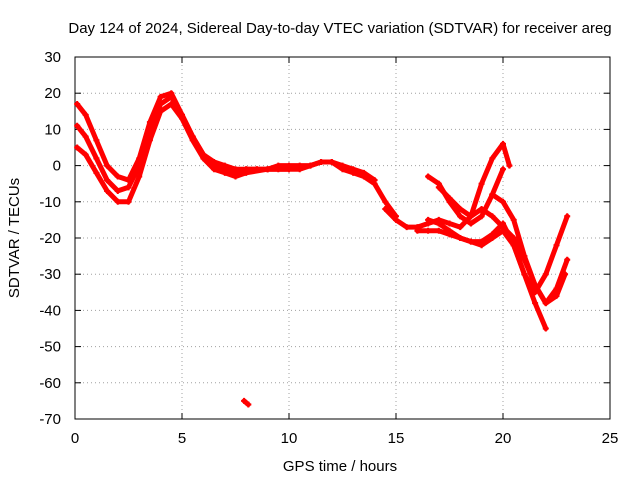  I want to click on y-tick-label: -40, so click(50, 310).